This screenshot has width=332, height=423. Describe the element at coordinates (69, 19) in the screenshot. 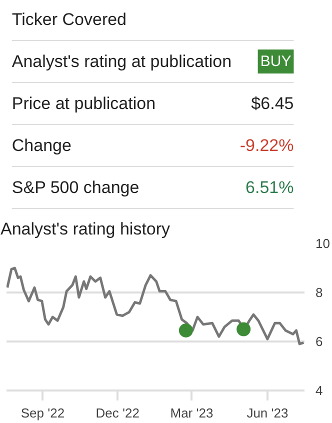

I see `category-label: Ticker Covered` at that location.